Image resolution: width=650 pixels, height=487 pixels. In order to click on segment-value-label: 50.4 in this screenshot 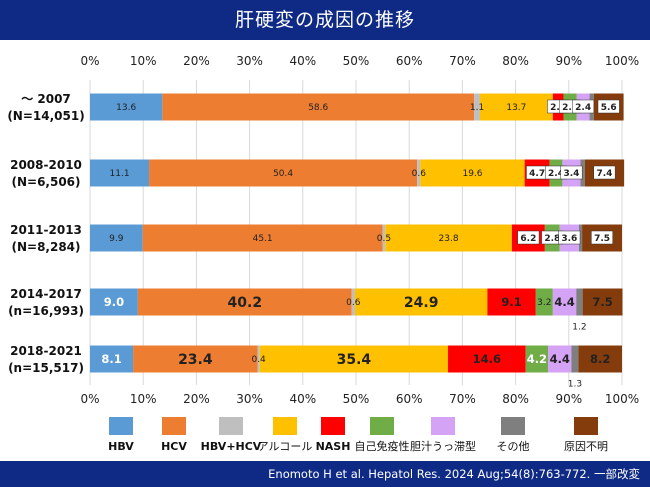, I will do `click(283, 174)`.